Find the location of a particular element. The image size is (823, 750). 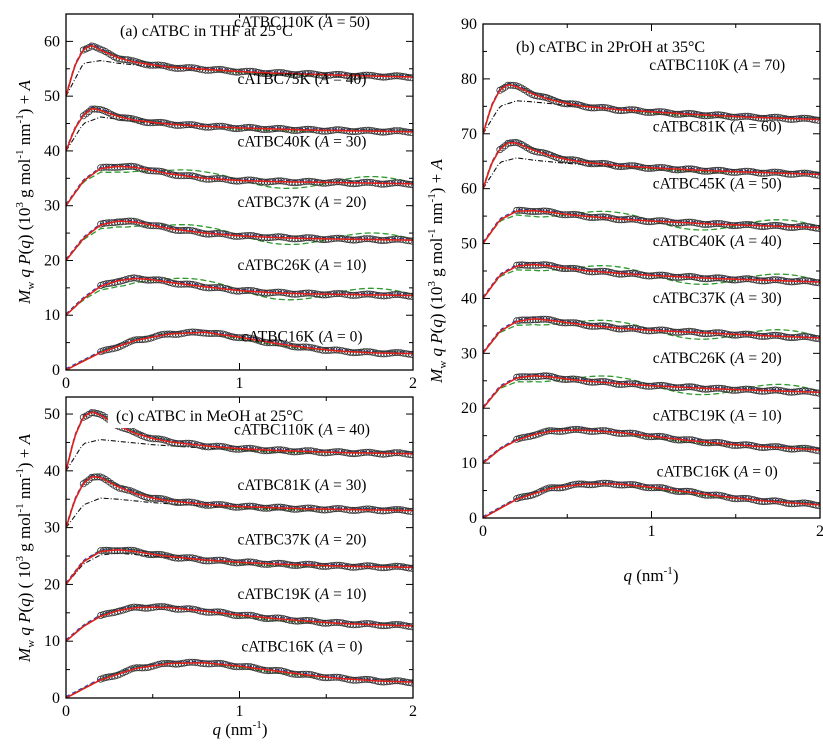

y-tick-label: 80 is located at coordinates (469, 79).